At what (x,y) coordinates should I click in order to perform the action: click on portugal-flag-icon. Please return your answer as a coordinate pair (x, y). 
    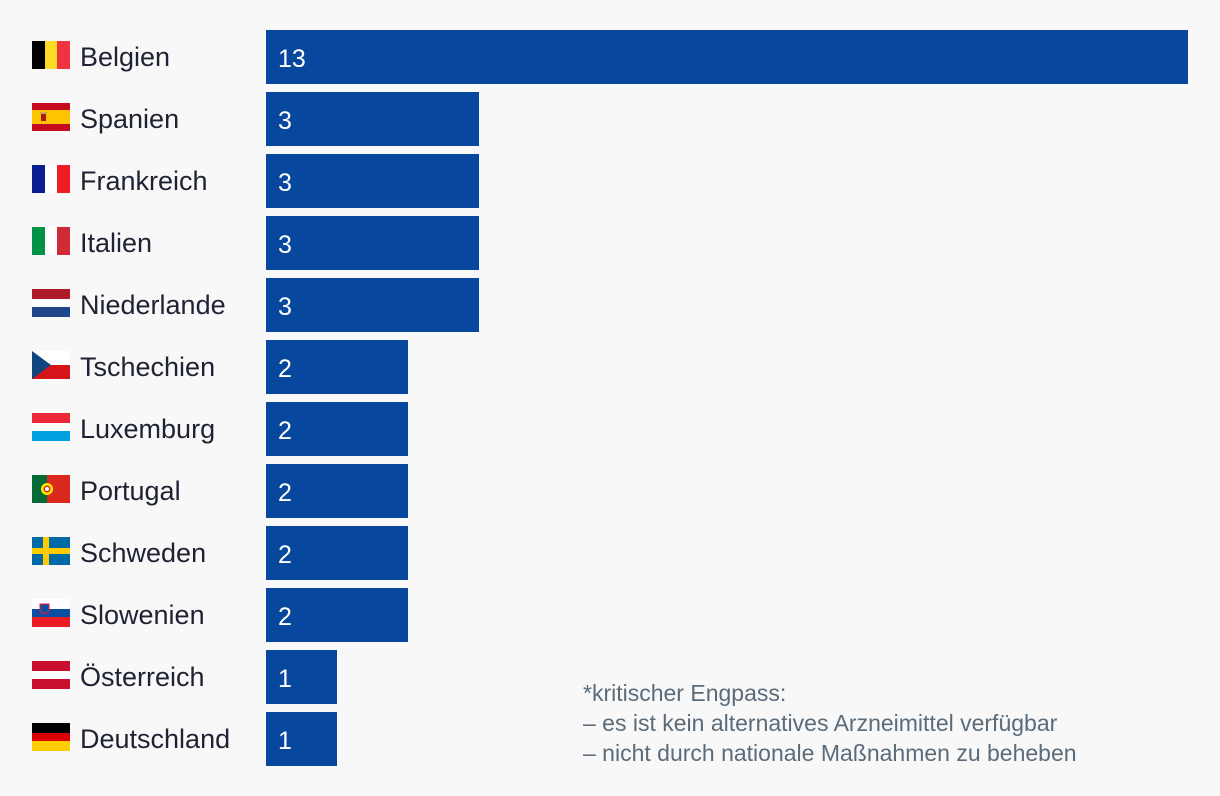
    Looking at the image, I should click on (51, 489).